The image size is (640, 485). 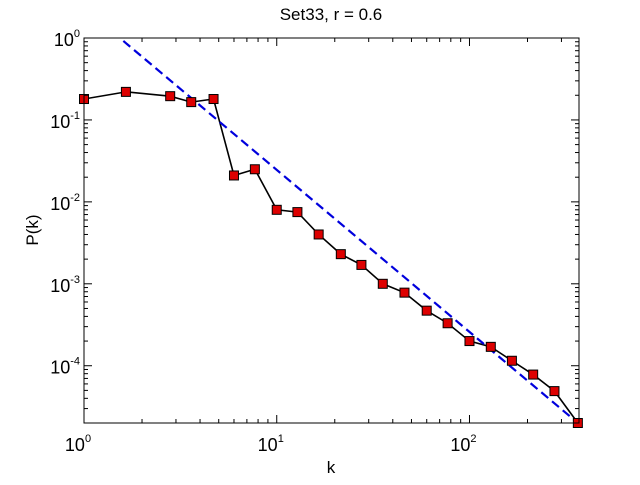 What do you see at coordinates (65, 285) in the screenshot?
I see `y-tick-label: 10⁻³` at bounding box center [65, 285].